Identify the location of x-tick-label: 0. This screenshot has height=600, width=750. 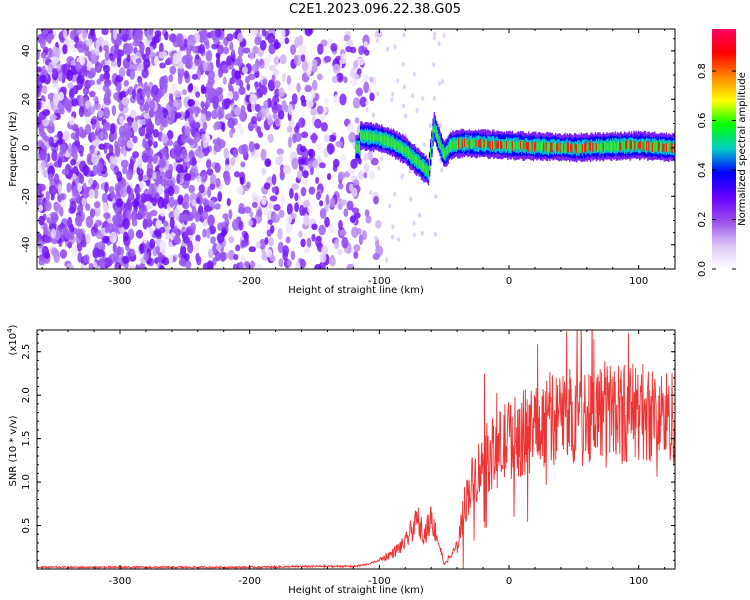
(509, 281).